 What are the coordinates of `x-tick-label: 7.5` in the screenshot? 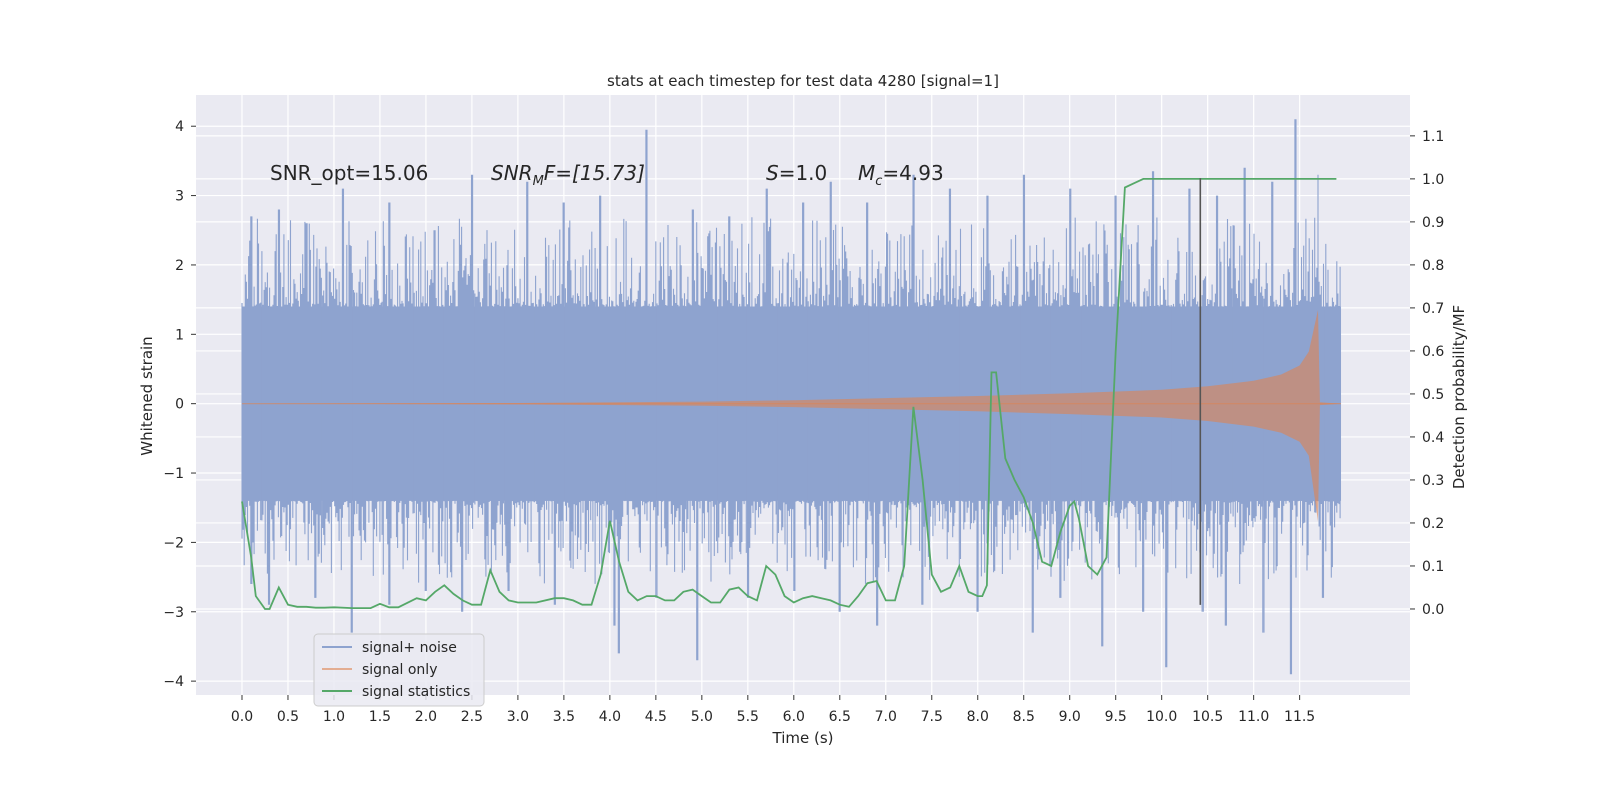 It's located at (932, 717).